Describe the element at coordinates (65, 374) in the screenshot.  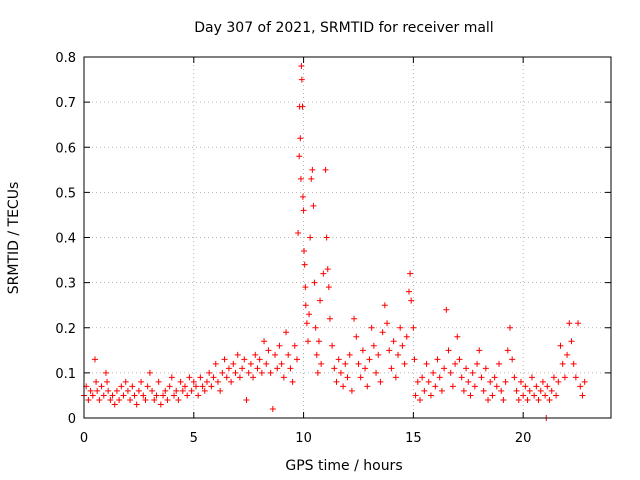
I see `y-tick-label: 0.1` at that location.